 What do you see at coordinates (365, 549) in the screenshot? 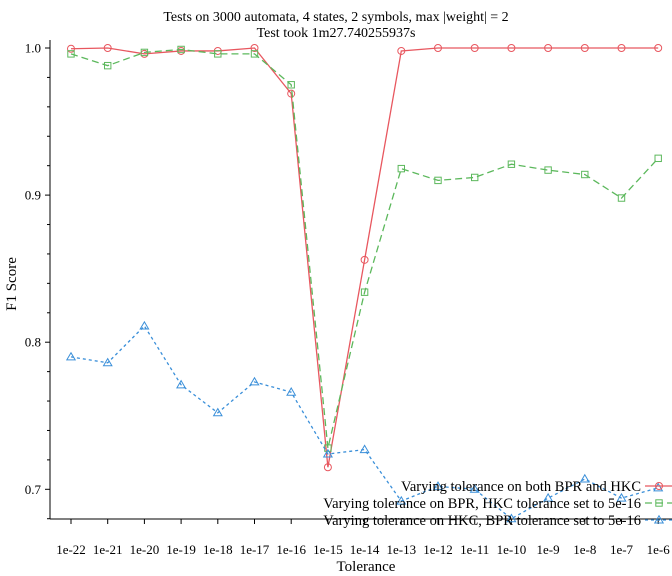
I see `x-tick-label: 1e-14` at bounding box center [365, 549].